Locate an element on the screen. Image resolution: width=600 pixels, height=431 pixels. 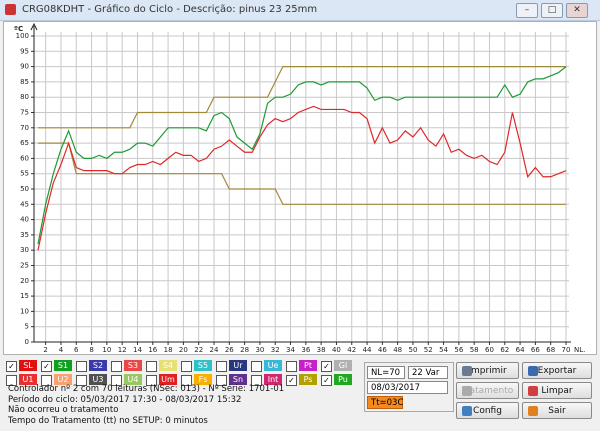
x-tick-label: 22 is located at coordinates (198, 350).